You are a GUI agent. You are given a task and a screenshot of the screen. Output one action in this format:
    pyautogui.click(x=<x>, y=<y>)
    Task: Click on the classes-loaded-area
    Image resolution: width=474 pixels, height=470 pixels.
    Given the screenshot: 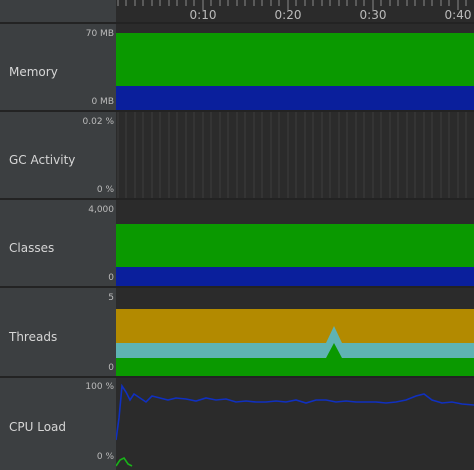 What is the action you would take?
    pyautogui.click(x=295, y=245)
    